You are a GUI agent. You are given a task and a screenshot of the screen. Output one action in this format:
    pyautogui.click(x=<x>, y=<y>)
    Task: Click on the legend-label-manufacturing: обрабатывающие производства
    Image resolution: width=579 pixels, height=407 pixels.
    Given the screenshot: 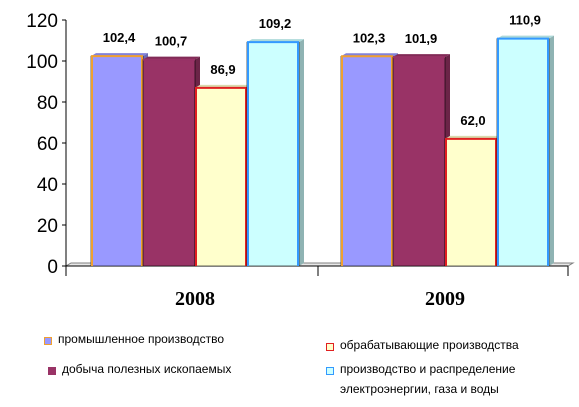 What is the action you would take?
    pyautogui.click(x=429, y=345)
    